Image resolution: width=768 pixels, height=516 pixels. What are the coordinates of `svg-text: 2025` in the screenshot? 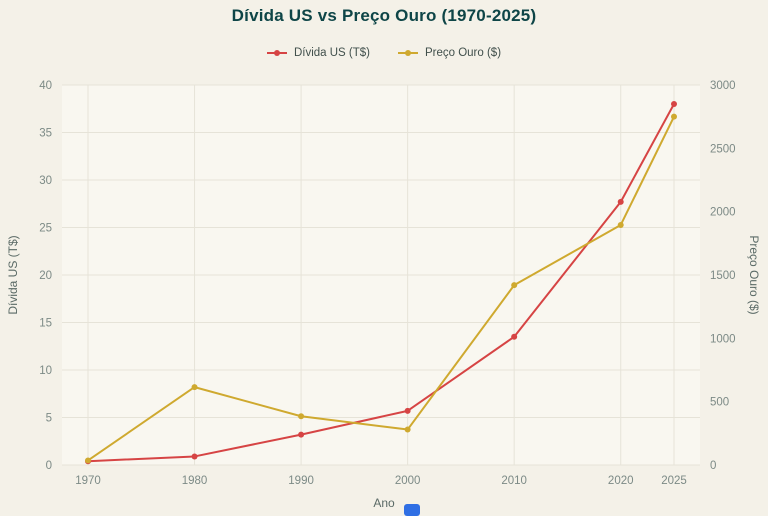 It's located at (674, 481).